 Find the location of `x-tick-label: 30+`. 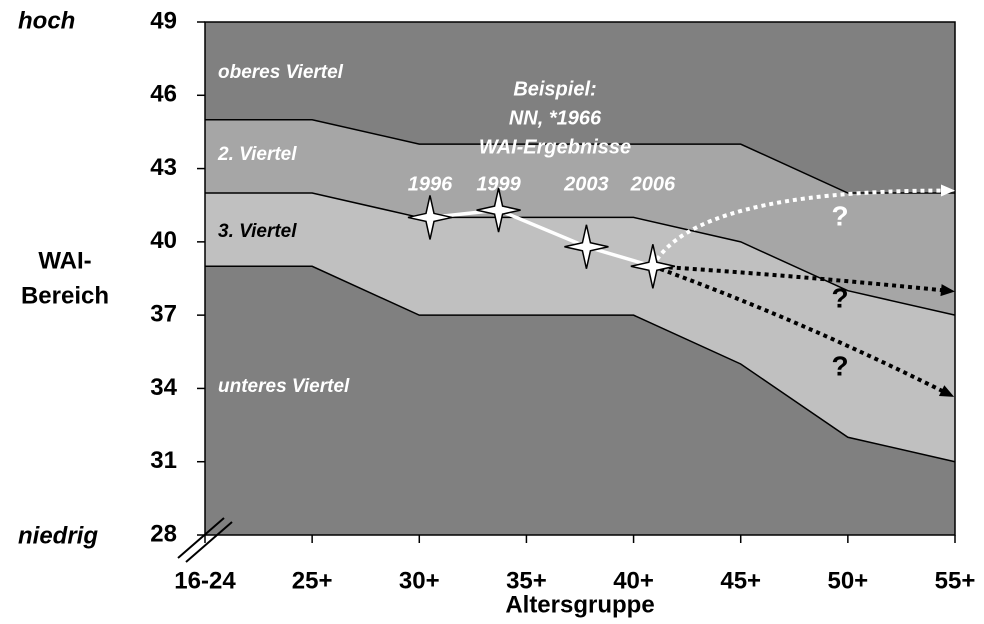

x-tick-label: 30+ is located at coordinates (419, 580).